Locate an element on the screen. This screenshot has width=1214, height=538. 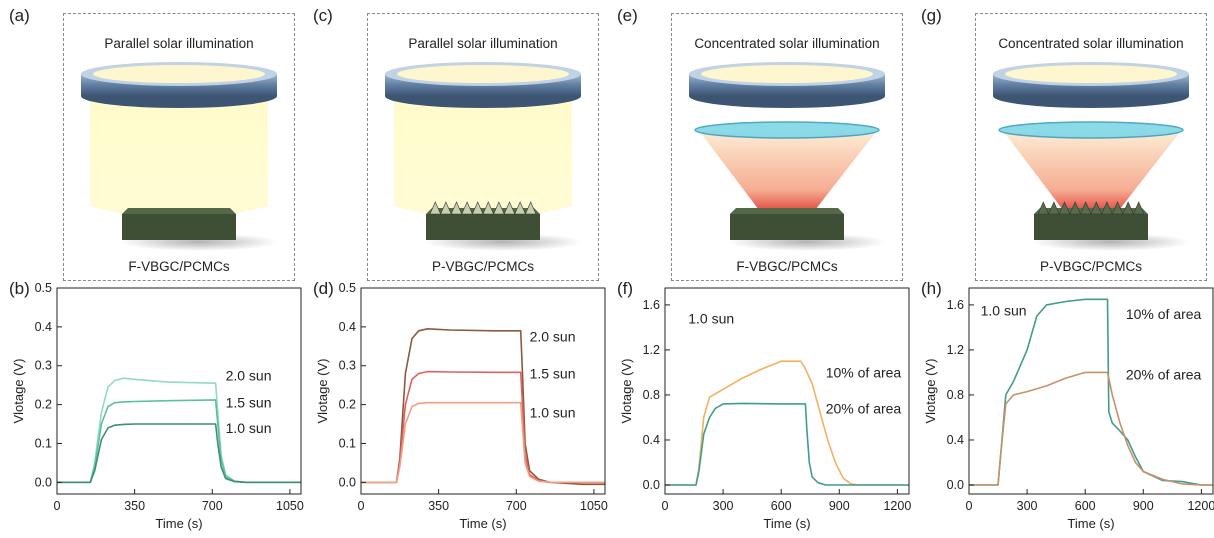
chart-panel-letter: (h) is located at coordinates (931, 289).